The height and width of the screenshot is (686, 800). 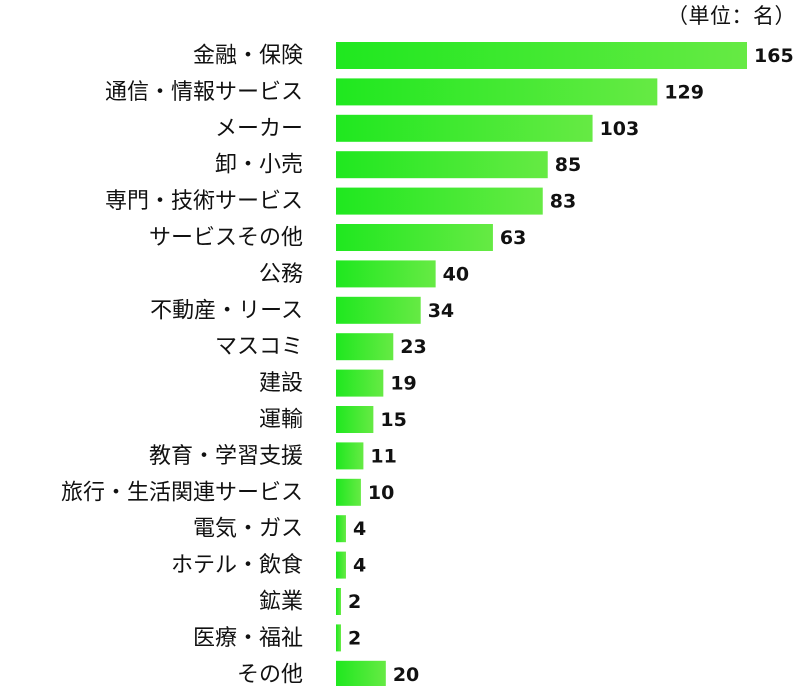 I want to click on category-label: サービスその他, so click(x=226, y=238).